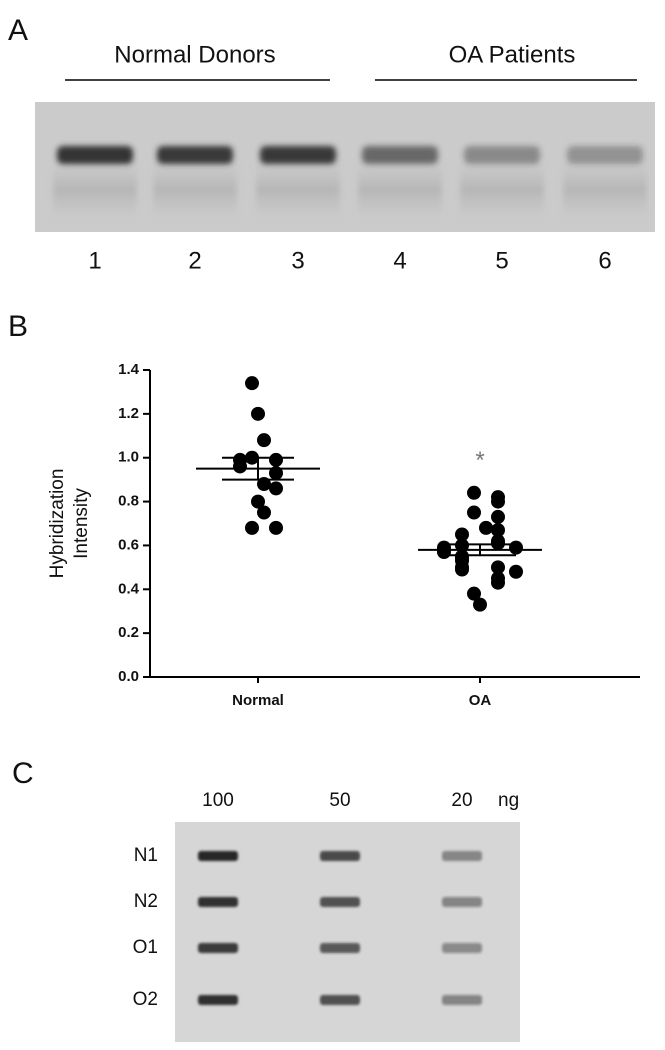  Describe the element at coordinates (128, 544) in the screenshot. I see `y-tick-label: 0.6` at that location.